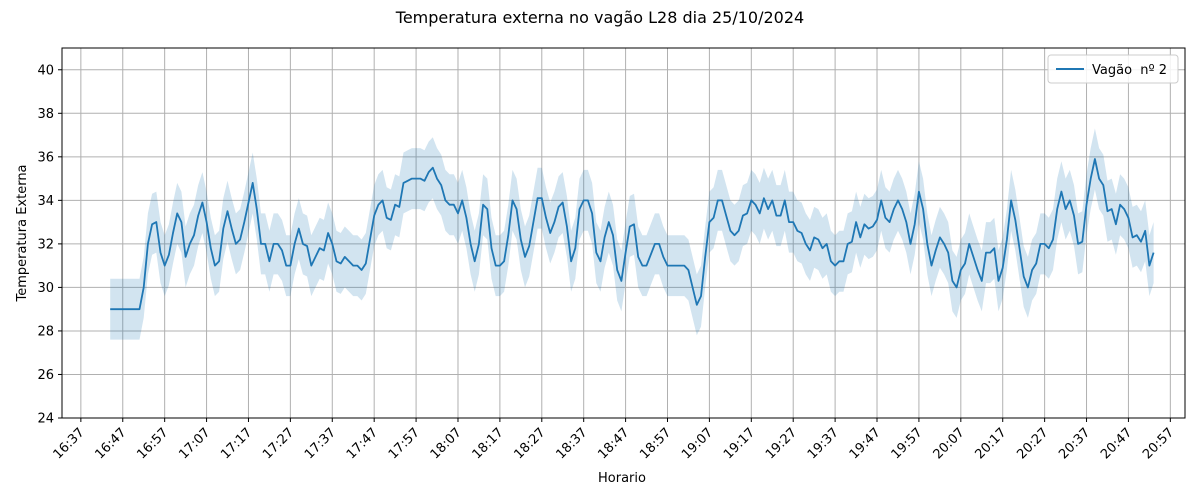  Describe the element at coordinates (22, 233) in the screenshot. I see `y-axis-label: Temperatura Externa` at that location.